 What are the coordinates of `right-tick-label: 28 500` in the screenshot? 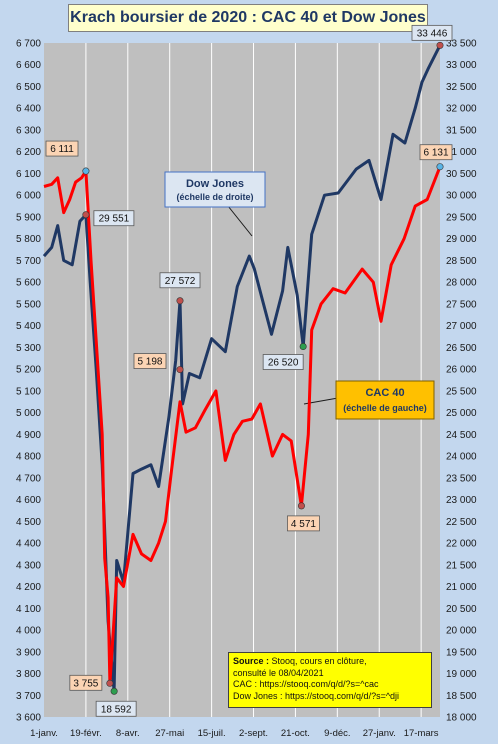 It's located at (461, 261).